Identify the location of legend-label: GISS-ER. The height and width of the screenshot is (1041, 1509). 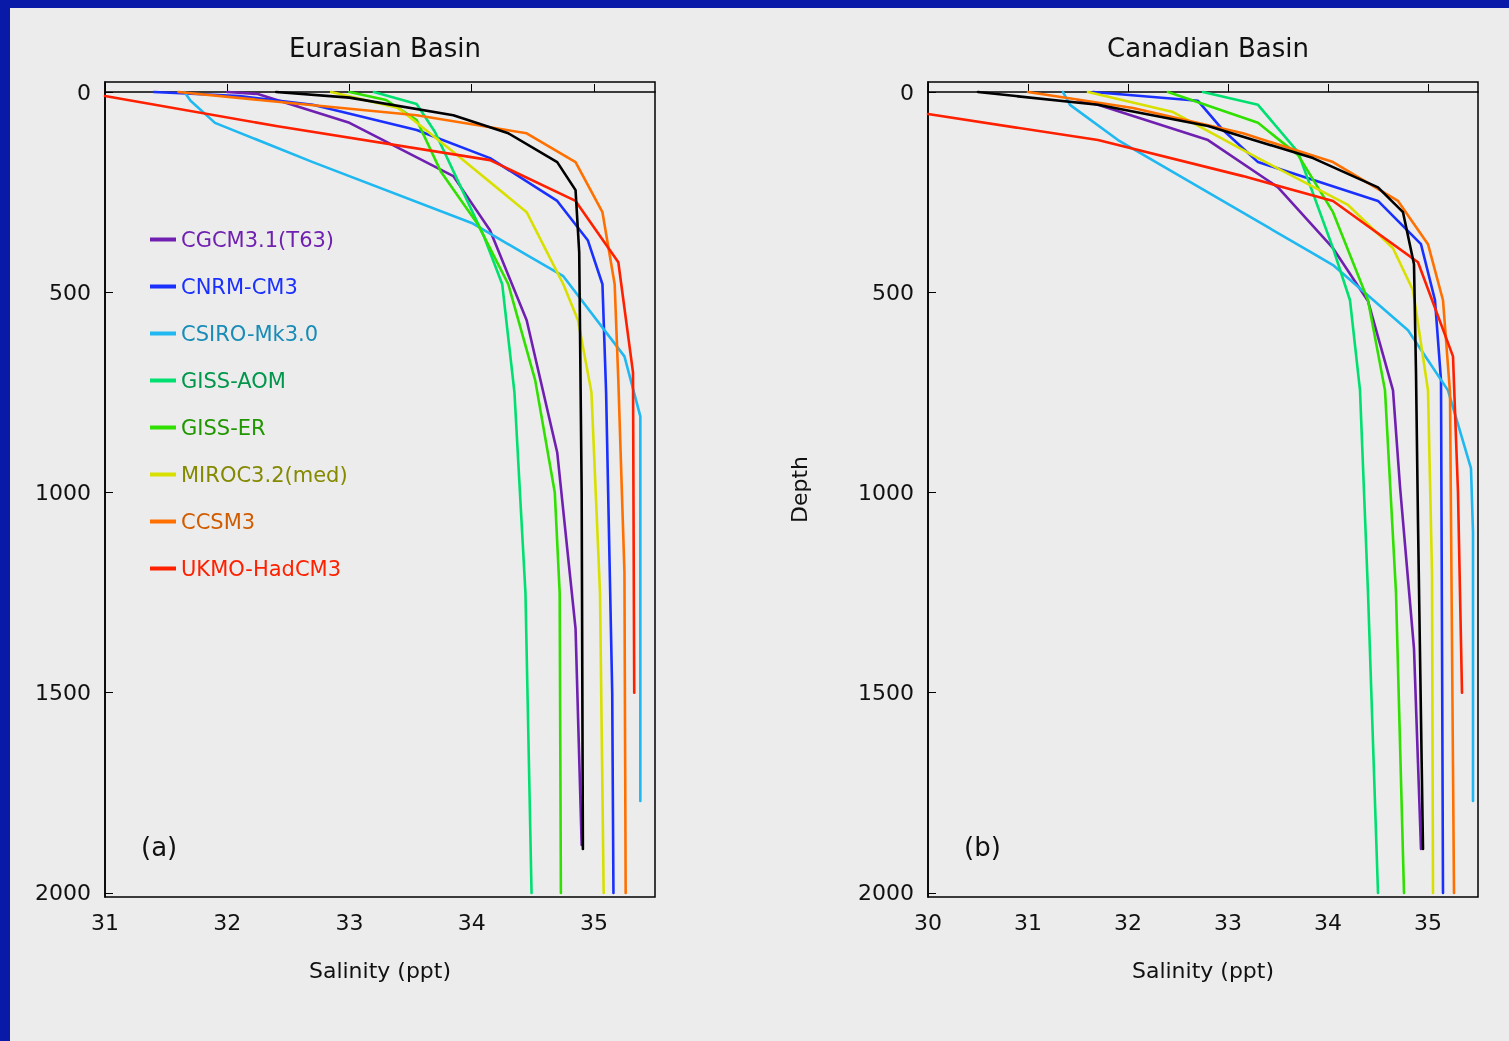
(223, 427).